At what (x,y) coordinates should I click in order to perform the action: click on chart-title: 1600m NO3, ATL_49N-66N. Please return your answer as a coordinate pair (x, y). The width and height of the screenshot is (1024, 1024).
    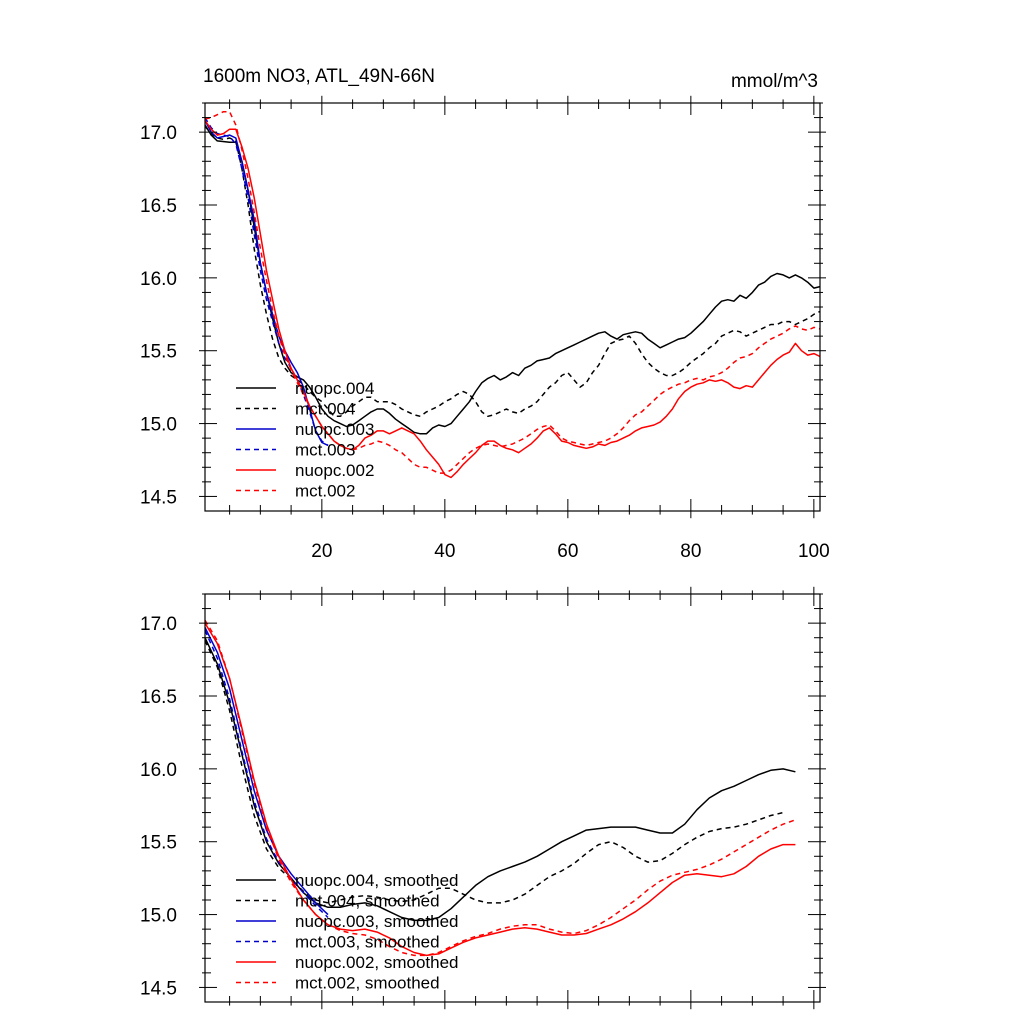
    Looking at the image, I should click on (319, 76).